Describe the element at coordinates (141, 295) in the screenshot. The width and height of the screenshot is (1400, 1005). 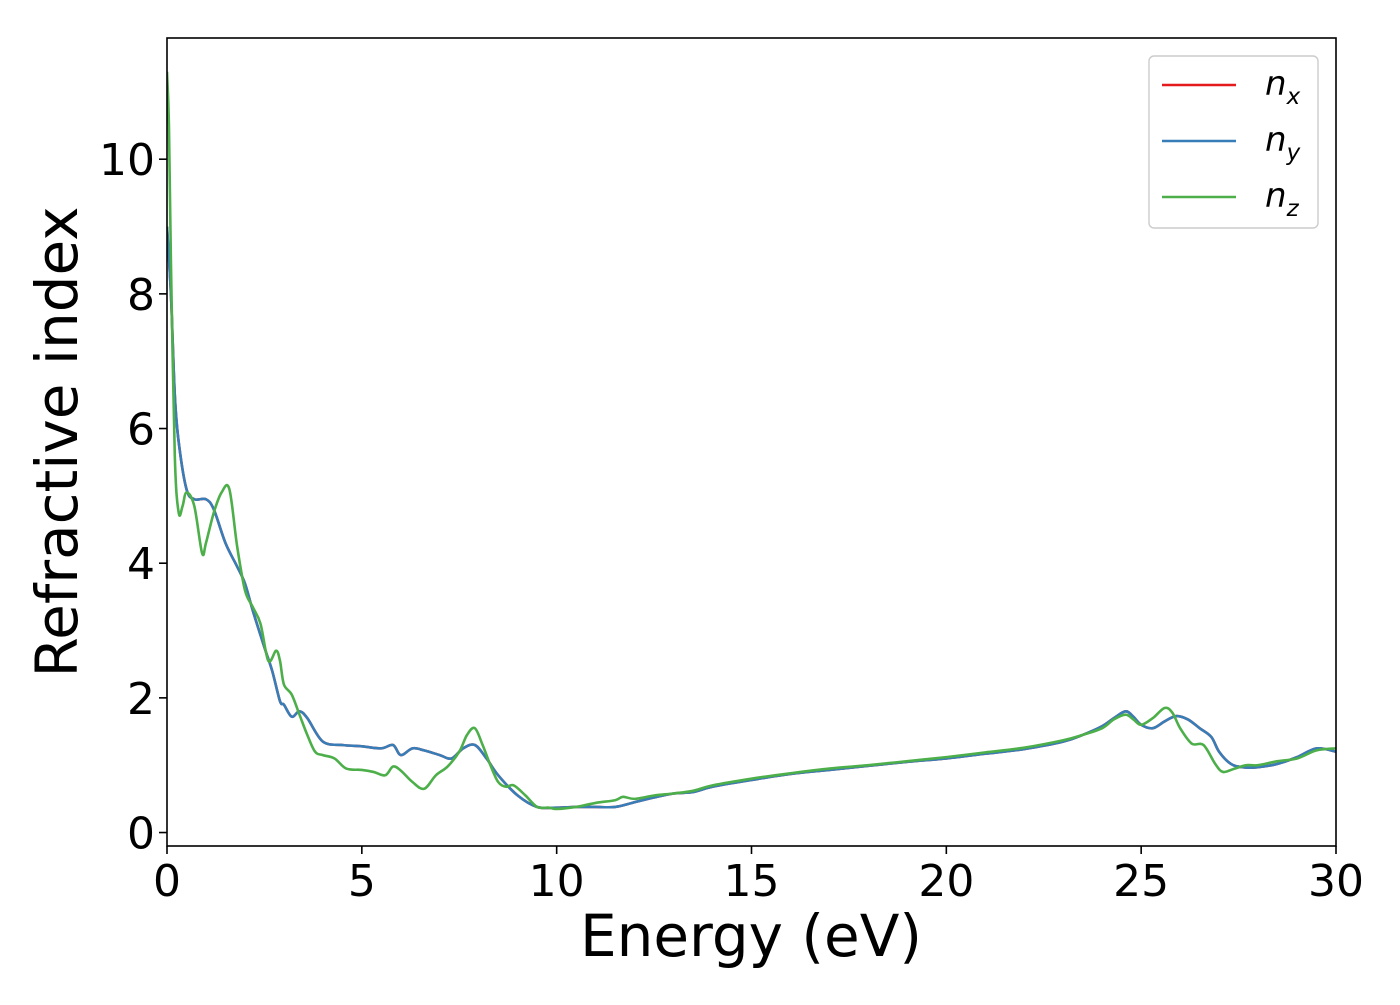
I see `y-tick-label: 8` at that location.